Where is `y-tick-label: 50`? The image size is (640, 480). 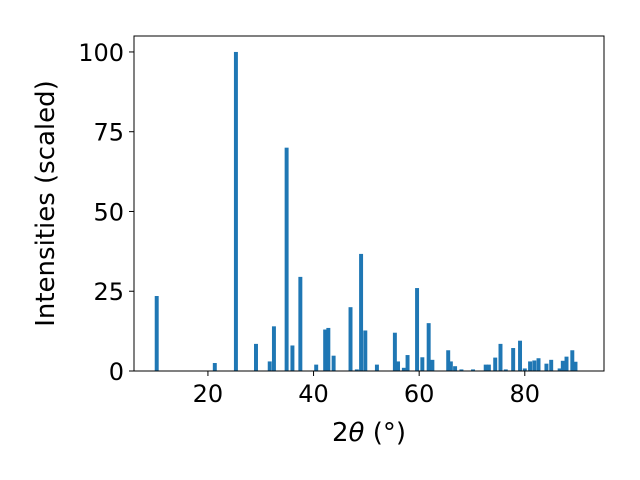
y-tick-label: 50 is located at coordinates (108, 212).